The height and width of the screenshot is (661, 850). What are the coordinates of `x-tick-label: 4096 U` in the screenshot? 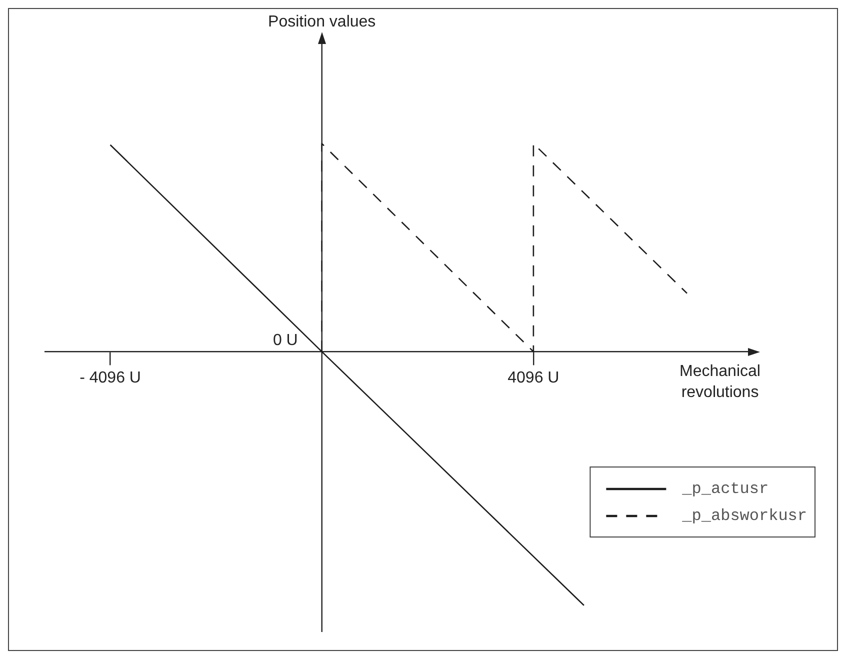 It's located at (534, 378).